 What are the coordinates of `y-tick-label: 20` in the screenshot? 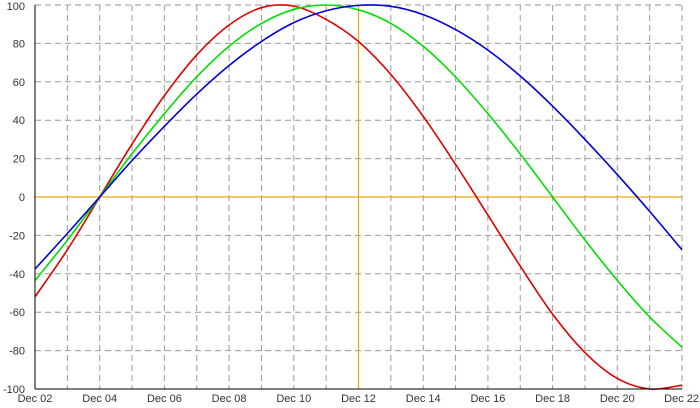 It's located at (19, 160).